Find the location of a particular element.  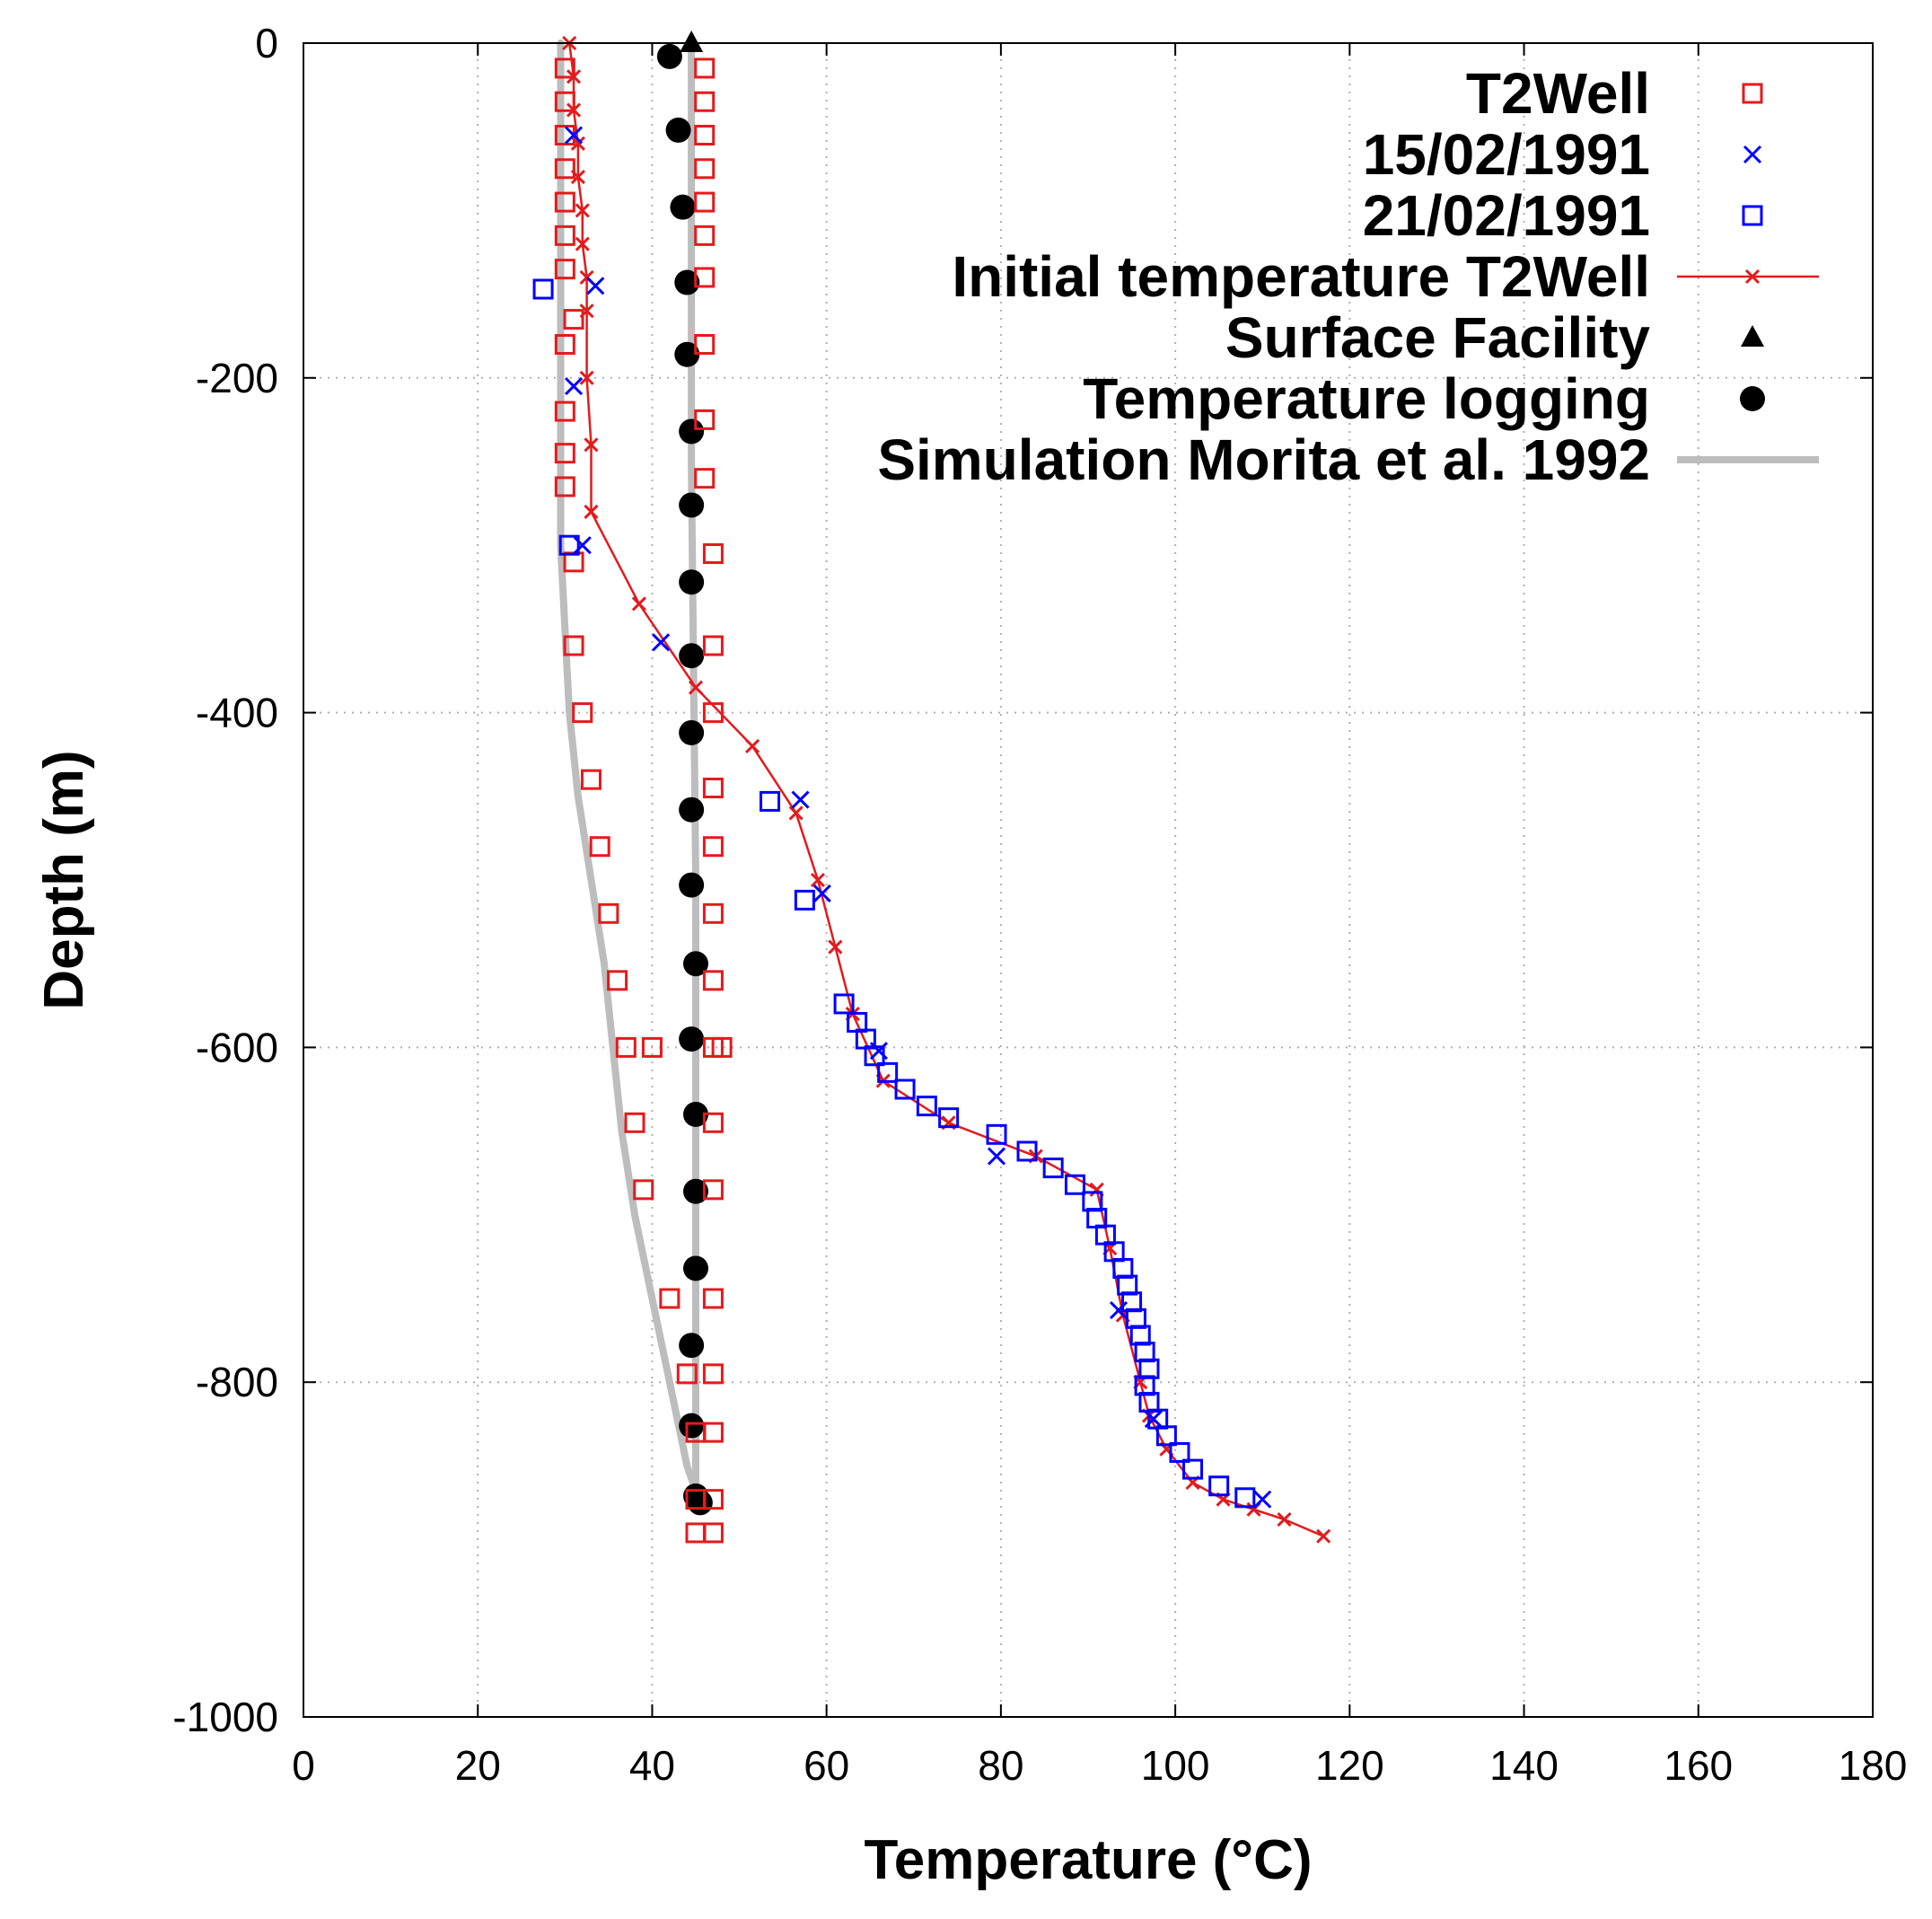

y-axis-title: Depth (m) is located at coordinates (64, 880).